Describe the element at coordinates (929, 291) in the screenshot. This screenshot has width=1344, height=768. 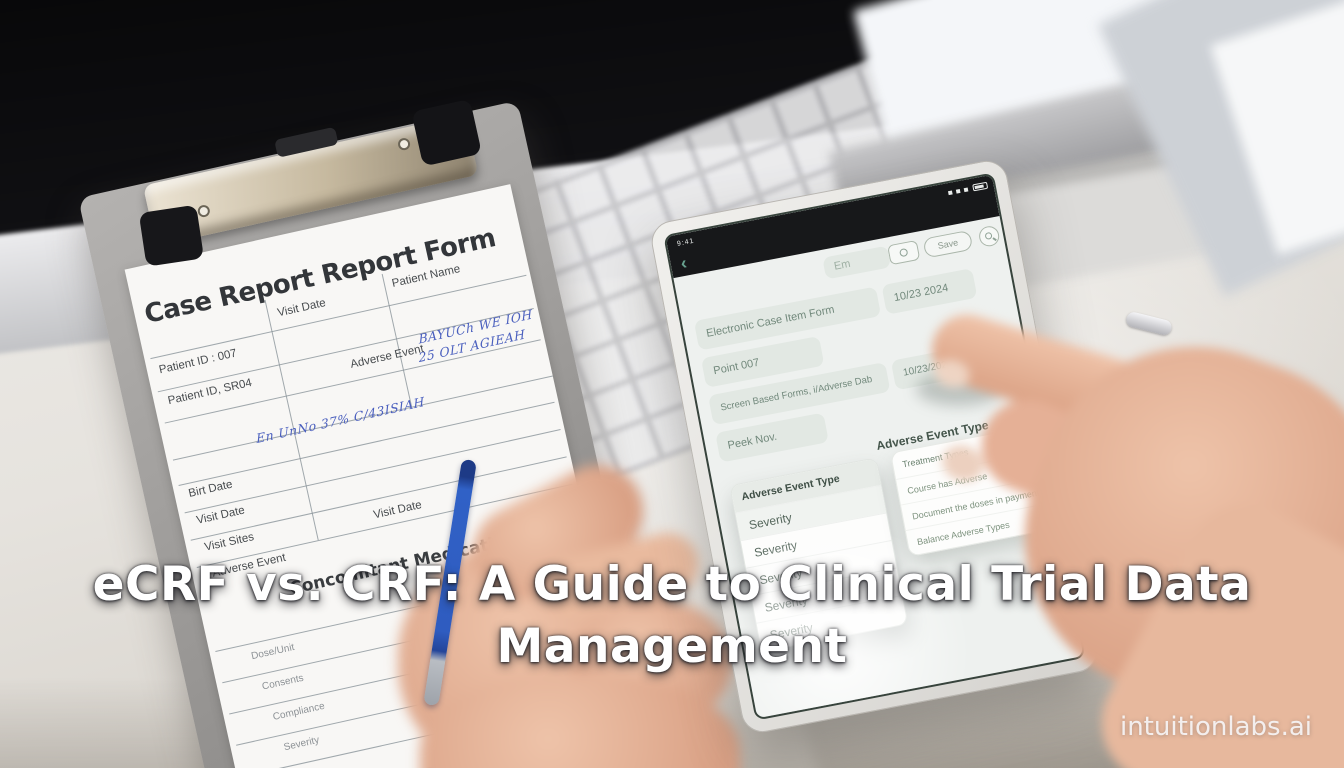
I see `date-field: 10/23 2024` at that location.